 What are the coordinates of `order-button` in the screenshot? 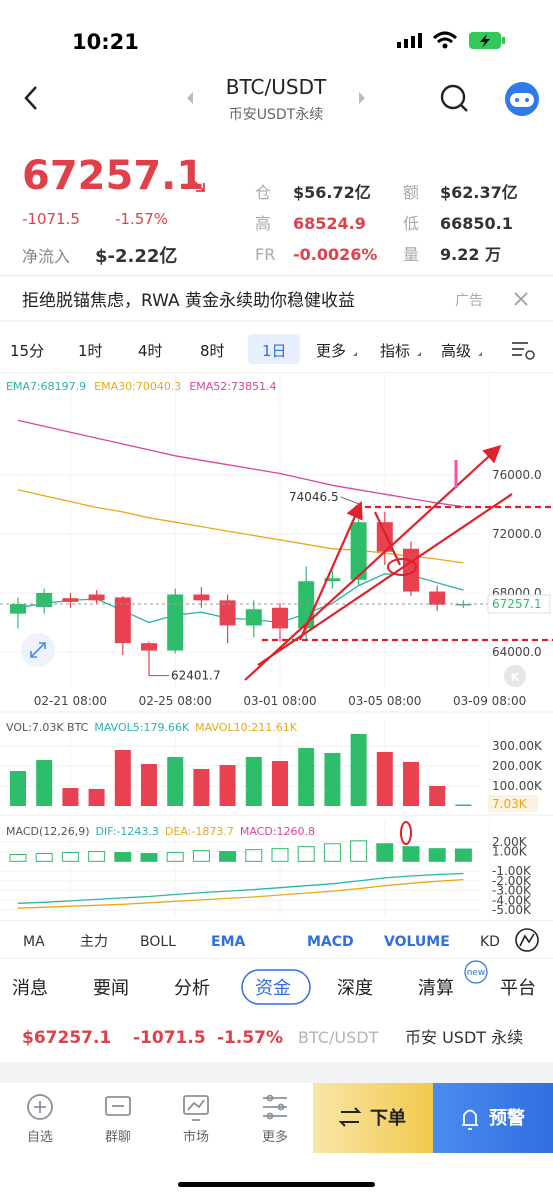 It's located at (373, 1118).